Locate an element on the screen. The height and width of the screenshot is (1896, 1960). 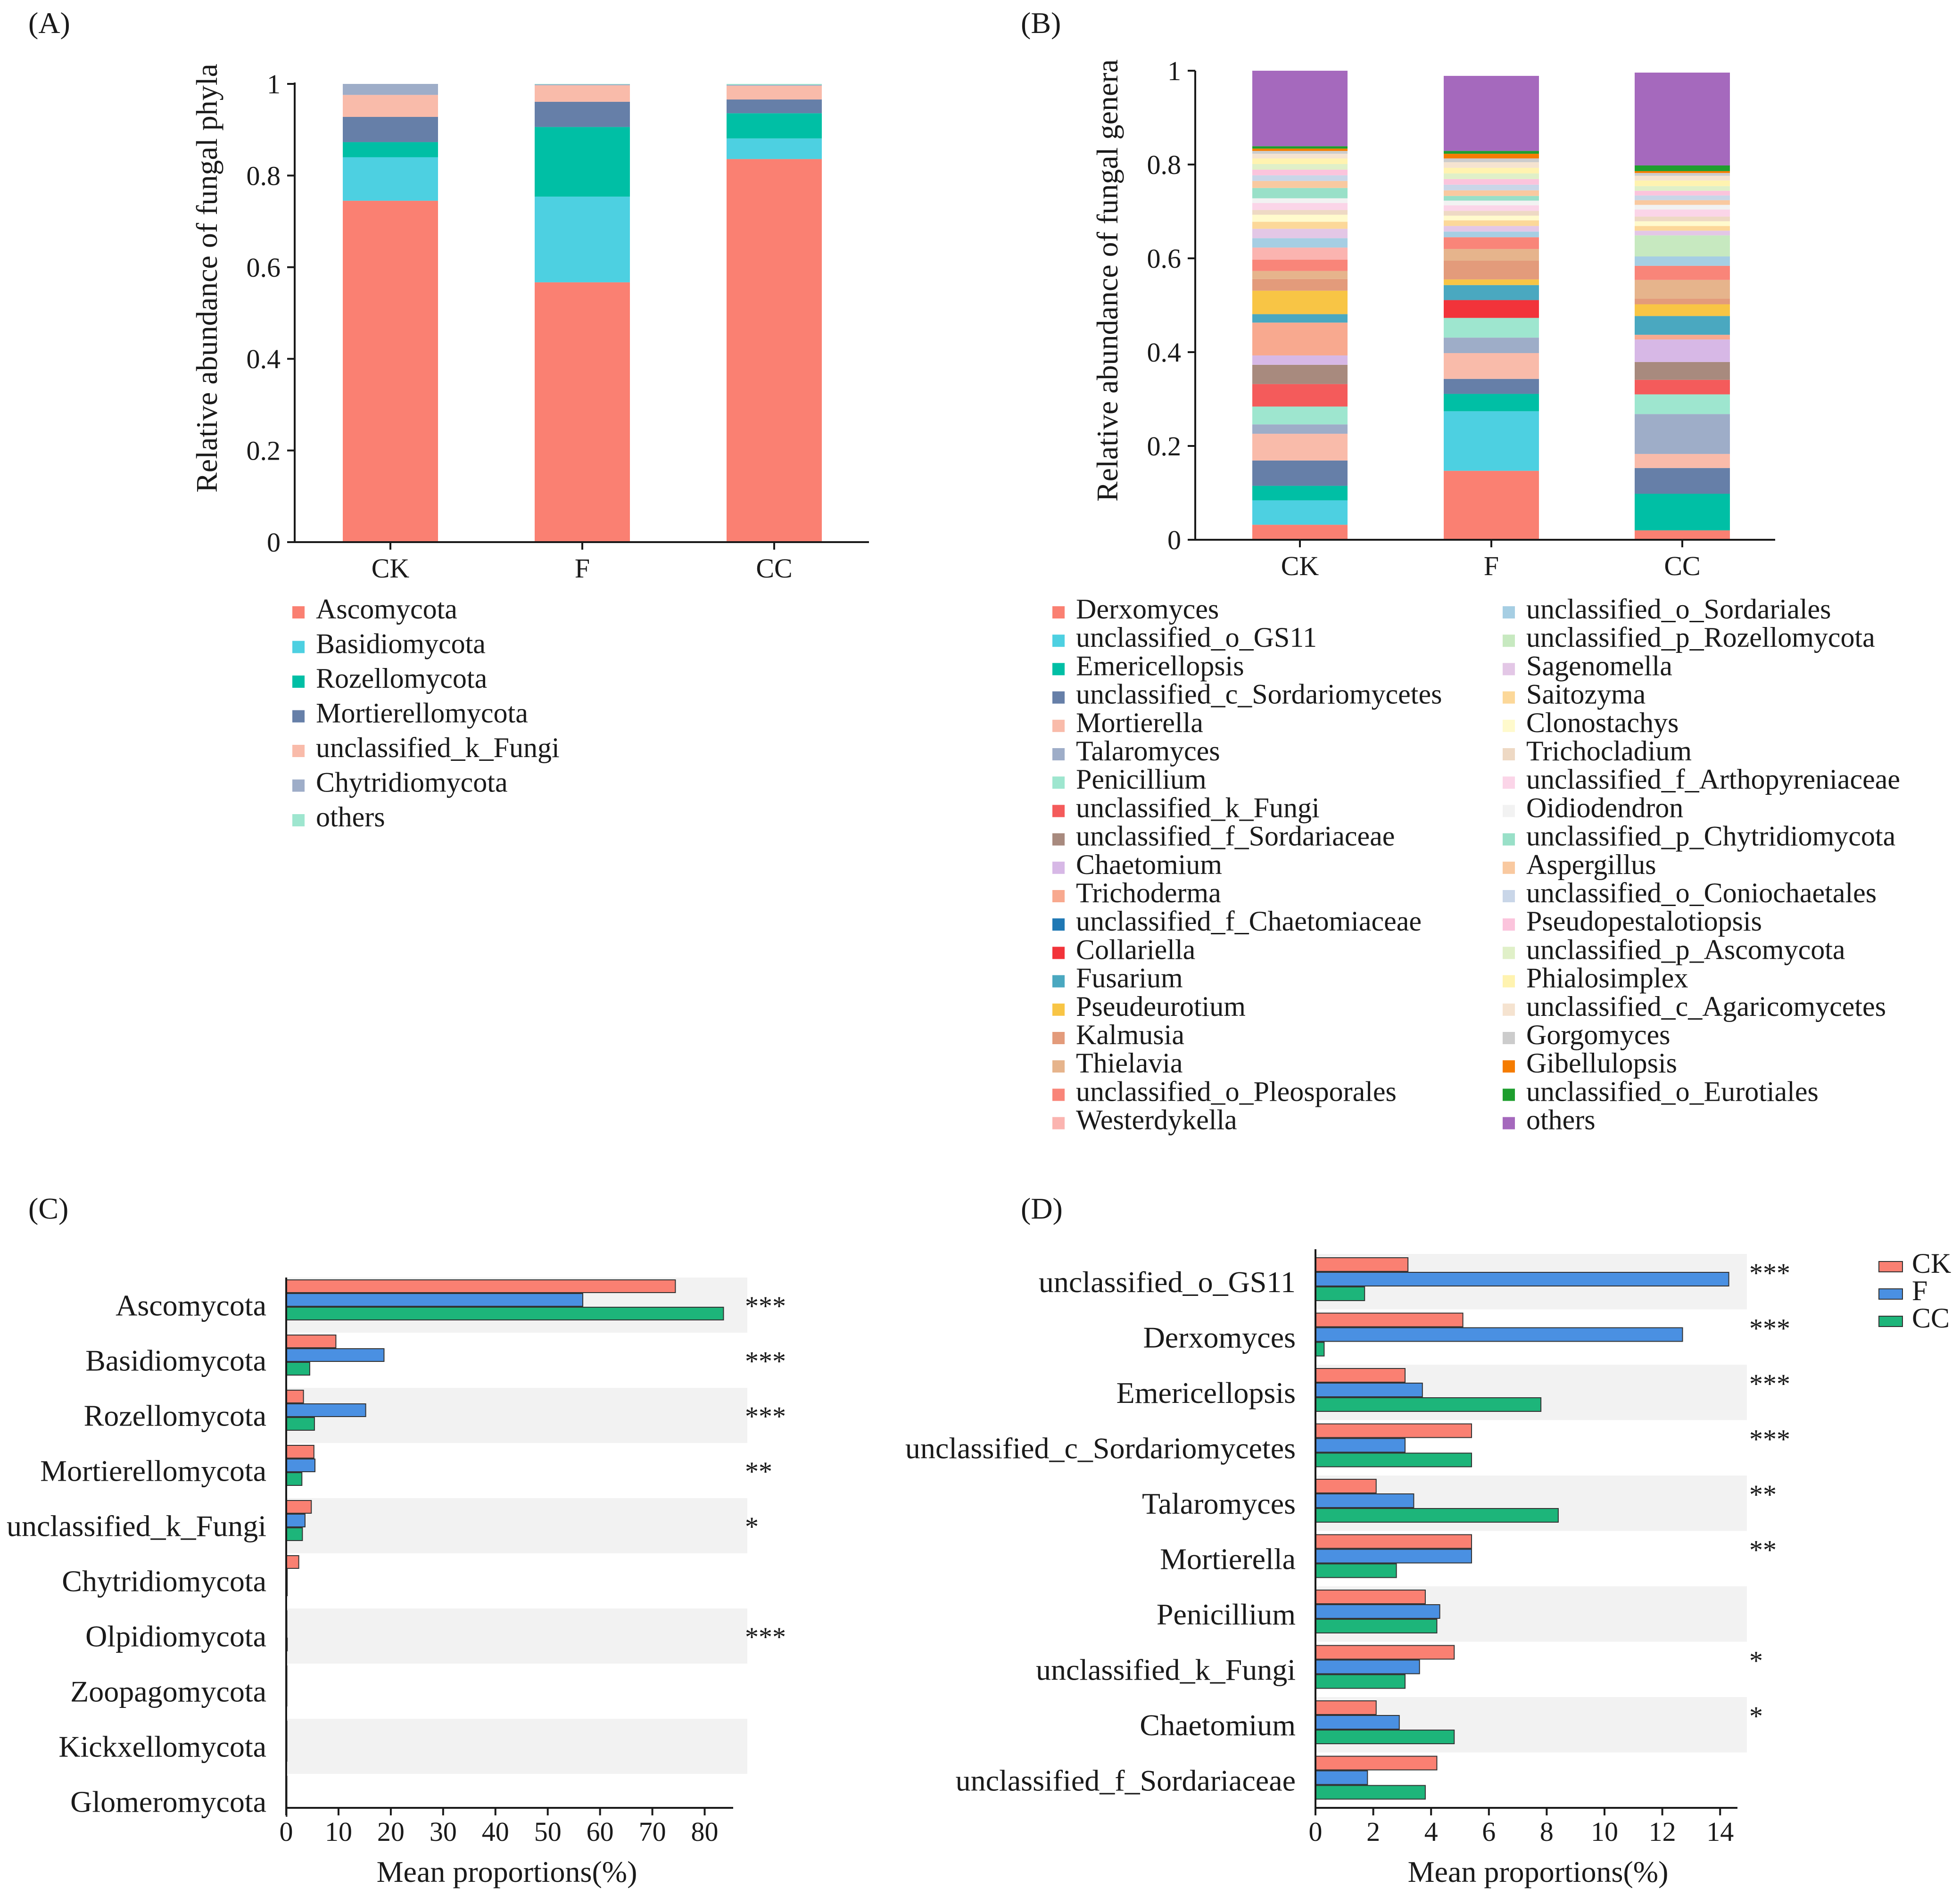
bar-segment-ck-gibellulopsis is located at coordinates (1300, 149).